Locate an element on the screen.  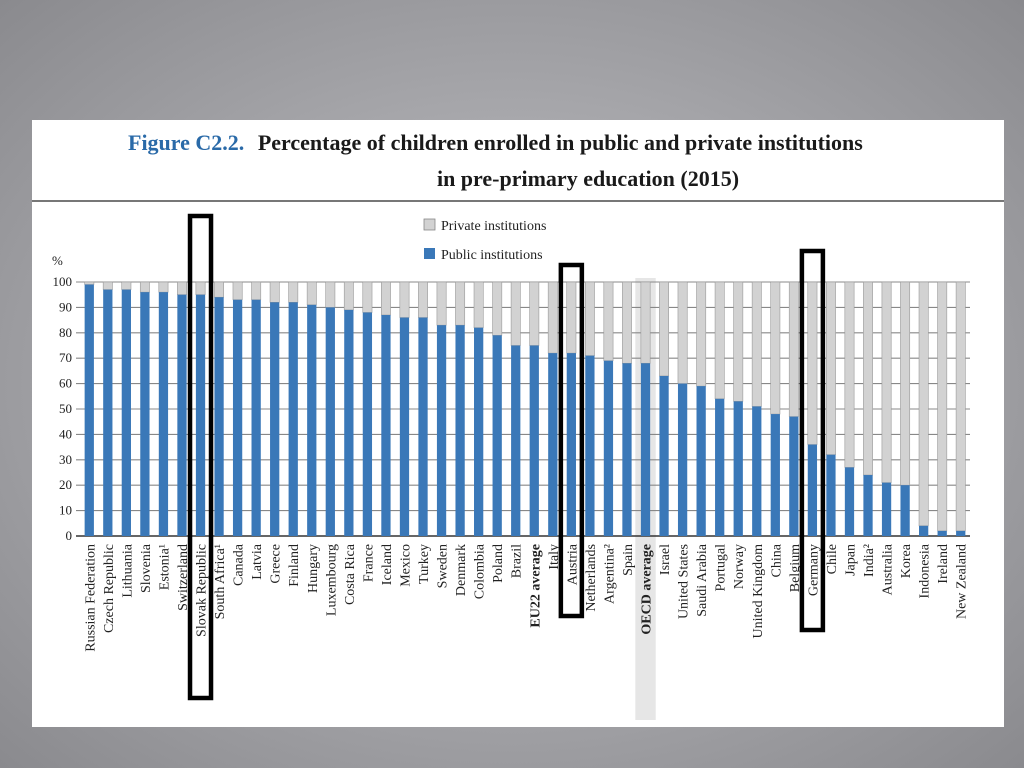
category-label: Colombia is located at coordinates (480, 571).